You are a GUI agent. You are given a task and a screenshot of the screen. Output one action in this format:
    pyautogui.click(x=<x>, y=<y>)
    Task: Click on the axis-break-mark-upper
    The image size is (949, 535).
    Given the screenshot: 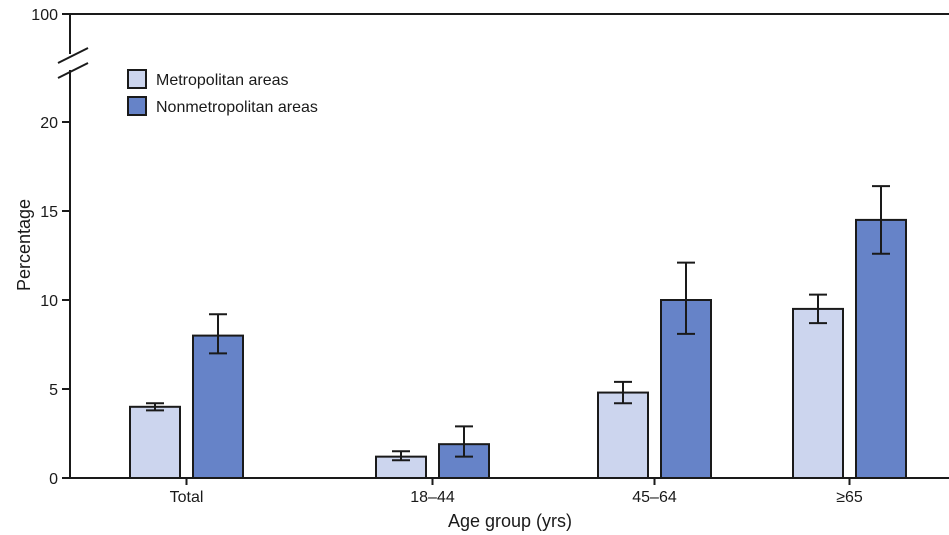 What is the action you would take?
    pyautogui.click(x=73, y=55)
    